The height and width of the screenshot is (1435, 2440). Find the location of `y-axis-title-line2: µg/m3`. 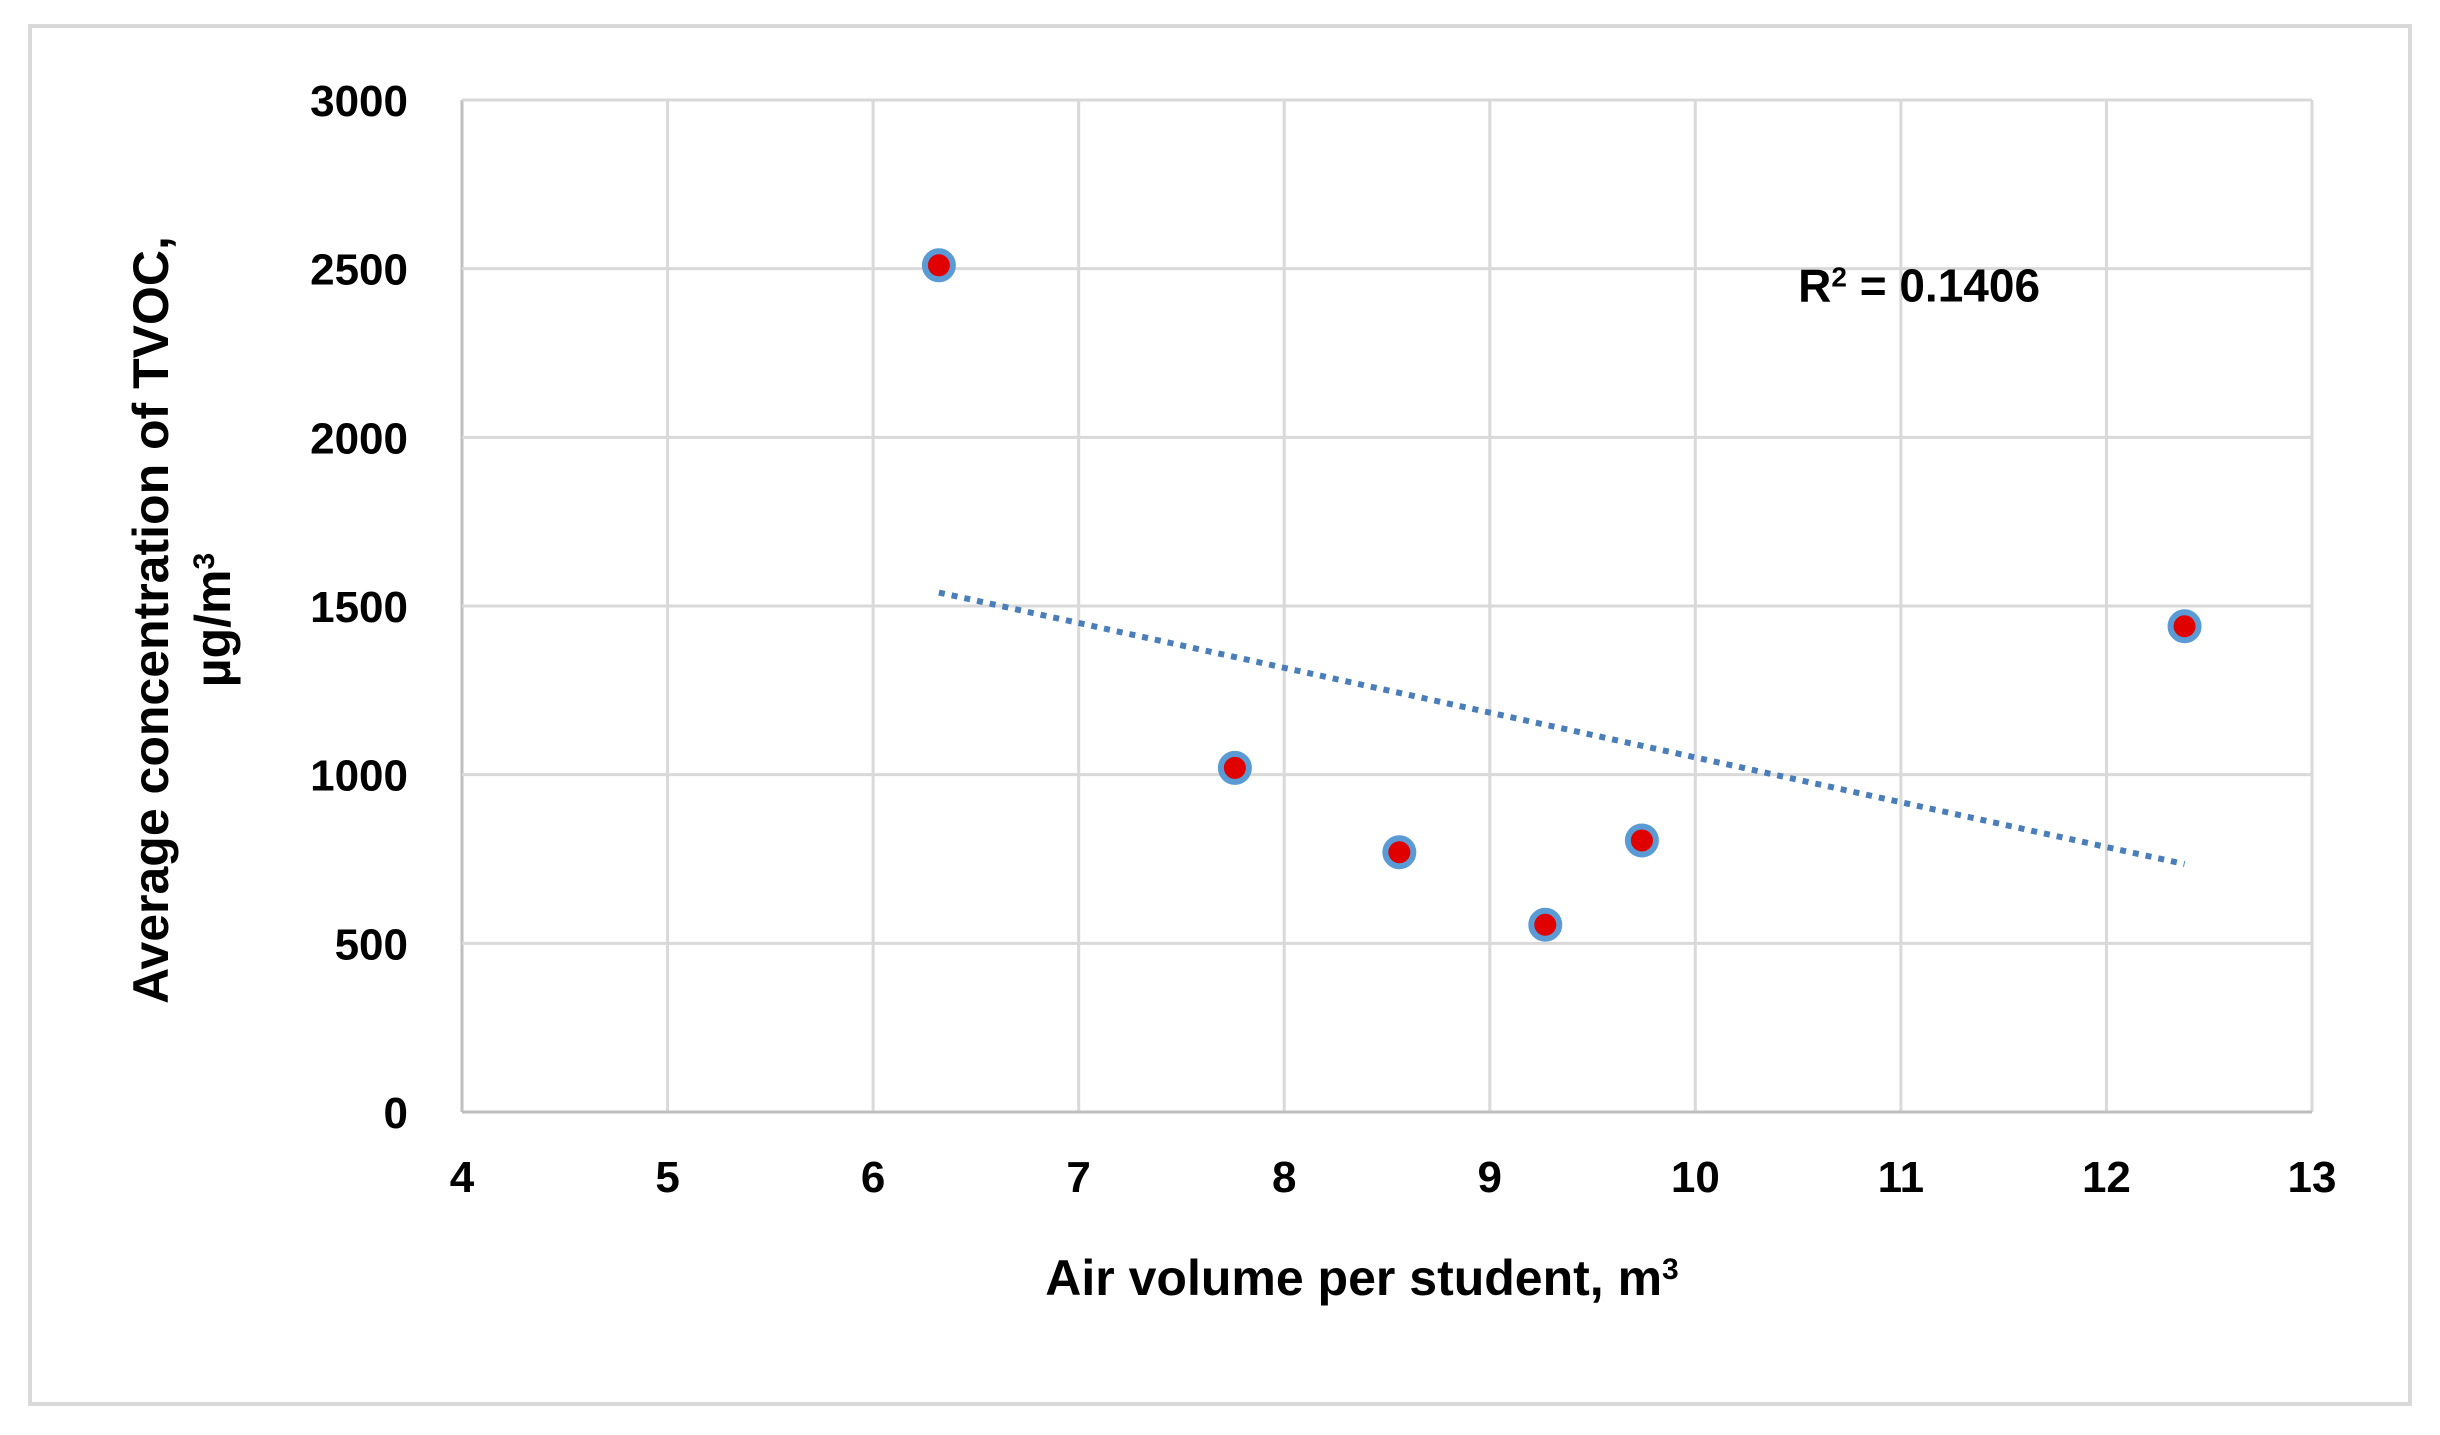

y-axis-title-line2: µg/m3 is located at coordinates (213, 620).